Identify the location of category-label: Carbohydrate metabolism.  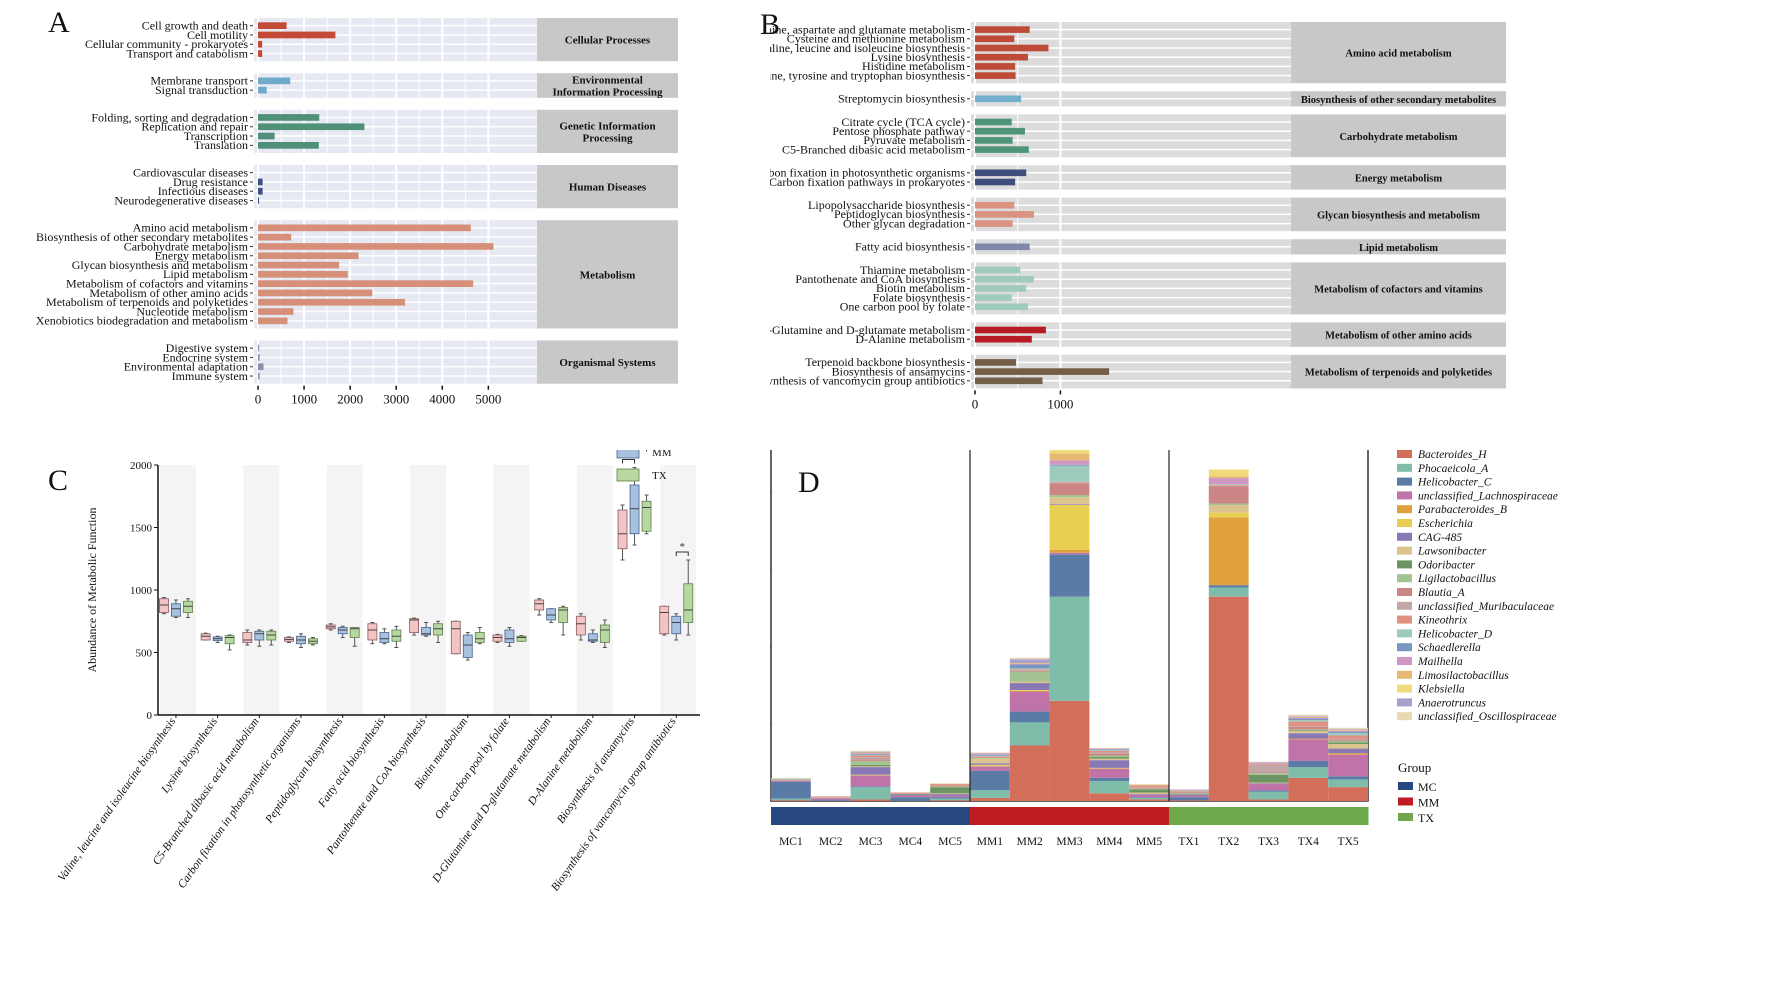
(186, 246).